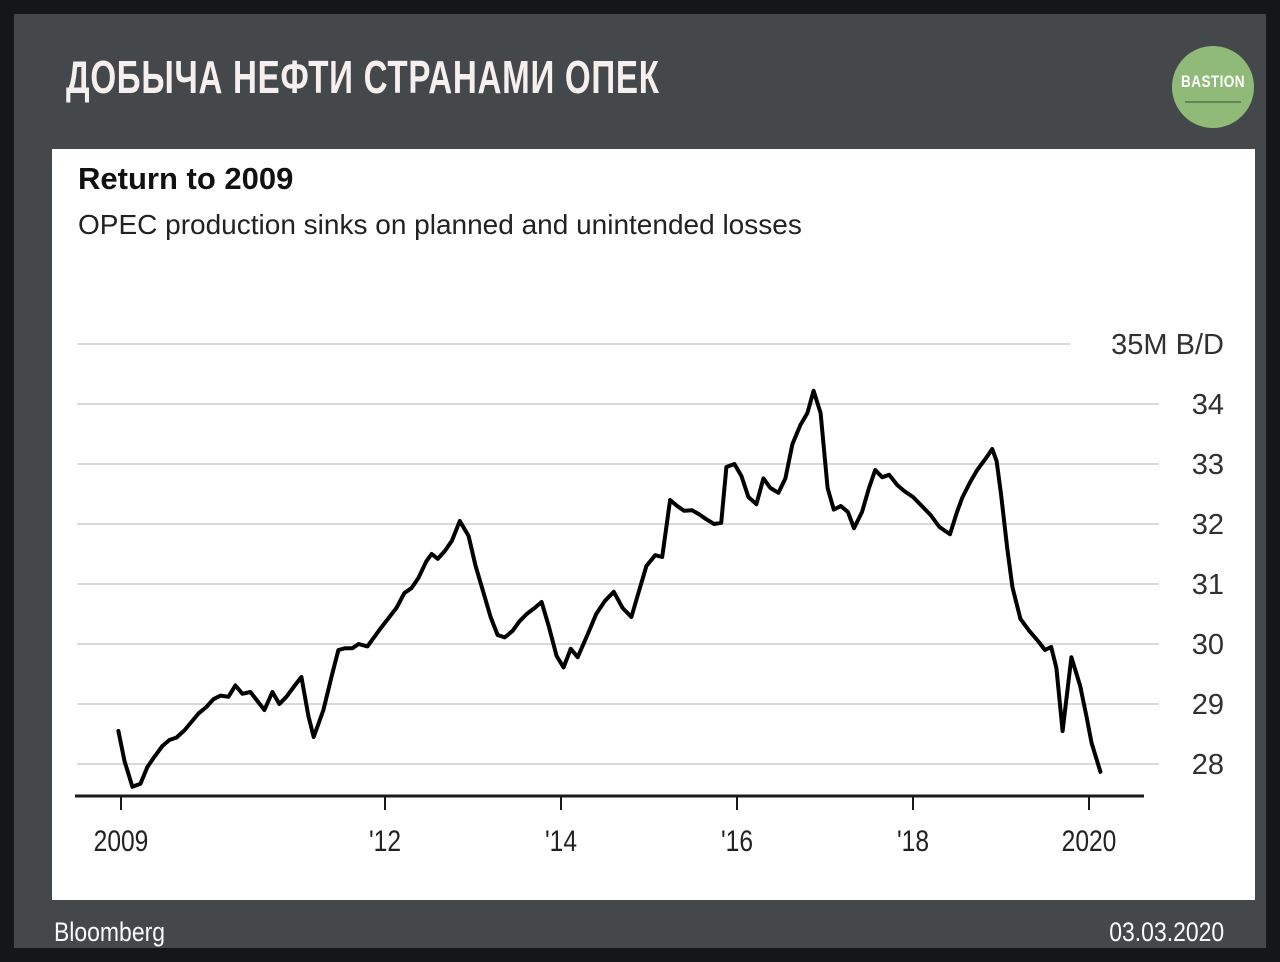 The image size is (1280, 962). I want to click on page-title: ДОБЫЧА НЕФТИ СТРАНАМИ ОПЕК, so click(363, 77).